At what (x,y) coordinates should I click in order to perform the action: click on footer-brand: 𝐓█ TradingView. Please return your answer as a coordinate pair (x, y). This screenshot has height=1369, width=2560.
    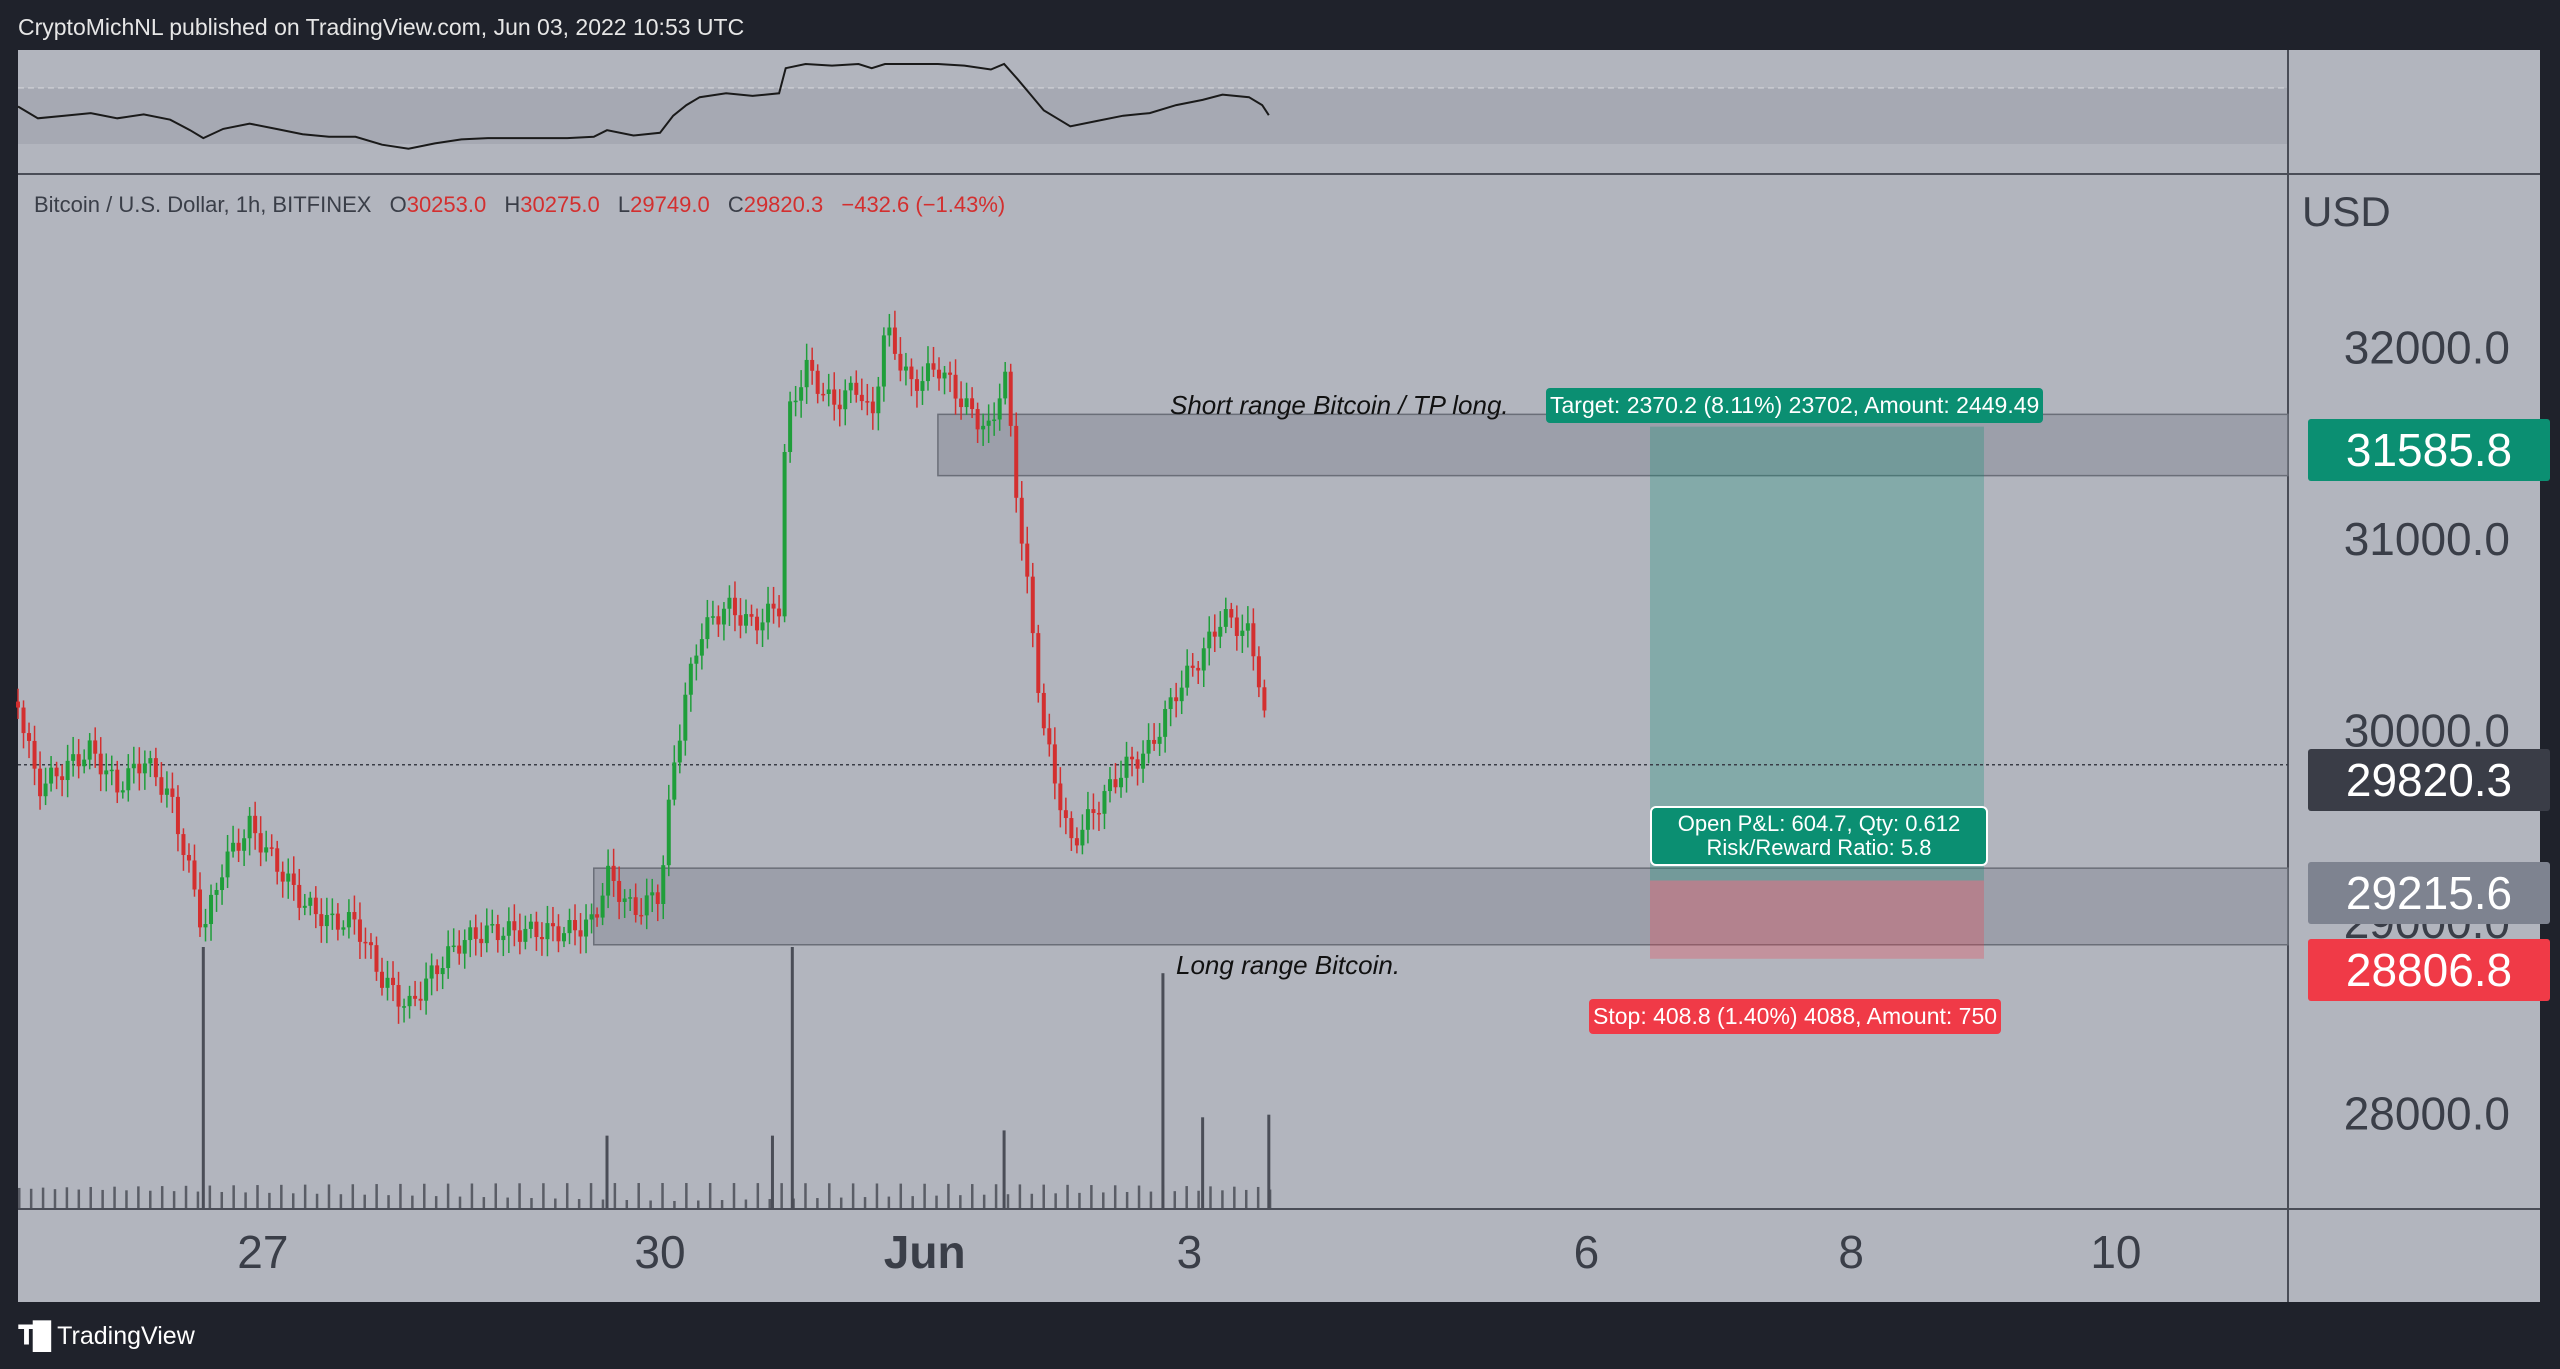
    Looking at the image, I should click on (106, 1336).